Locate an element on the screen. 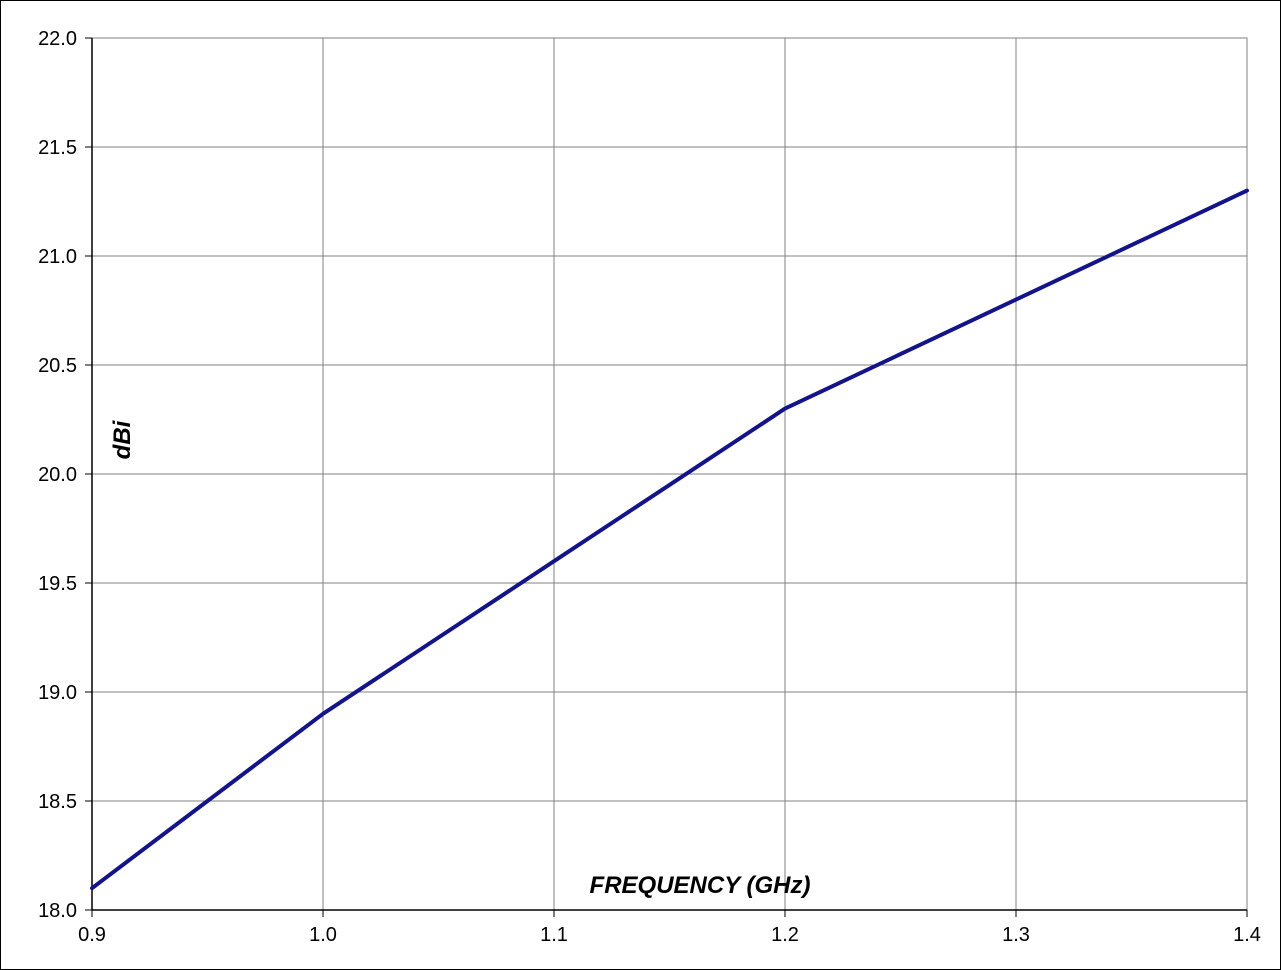 The height and width of the screenshot is (970, 1281). x-tick-label: 1.1 is located at coordinates (554, 935).